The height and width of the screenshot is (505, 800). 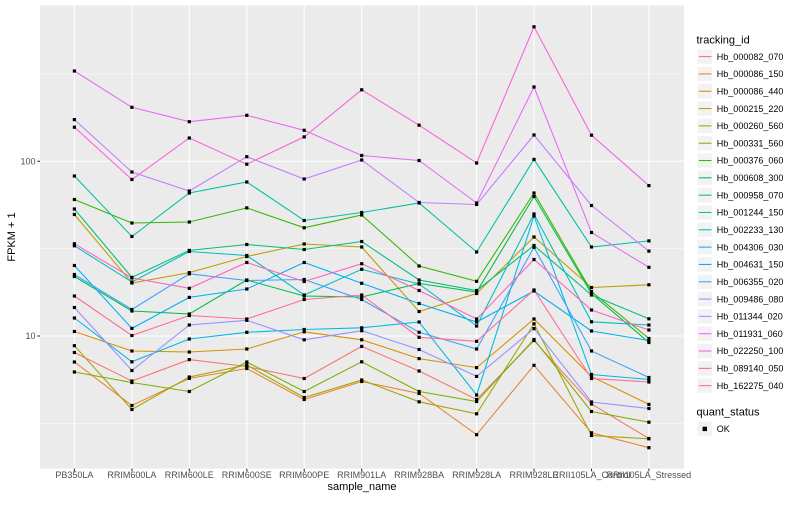 What do you see at coordinates (750, 195) in the screenshot?
I see `svg-text: Hb_000958_070` at bounding box center [750, 195].